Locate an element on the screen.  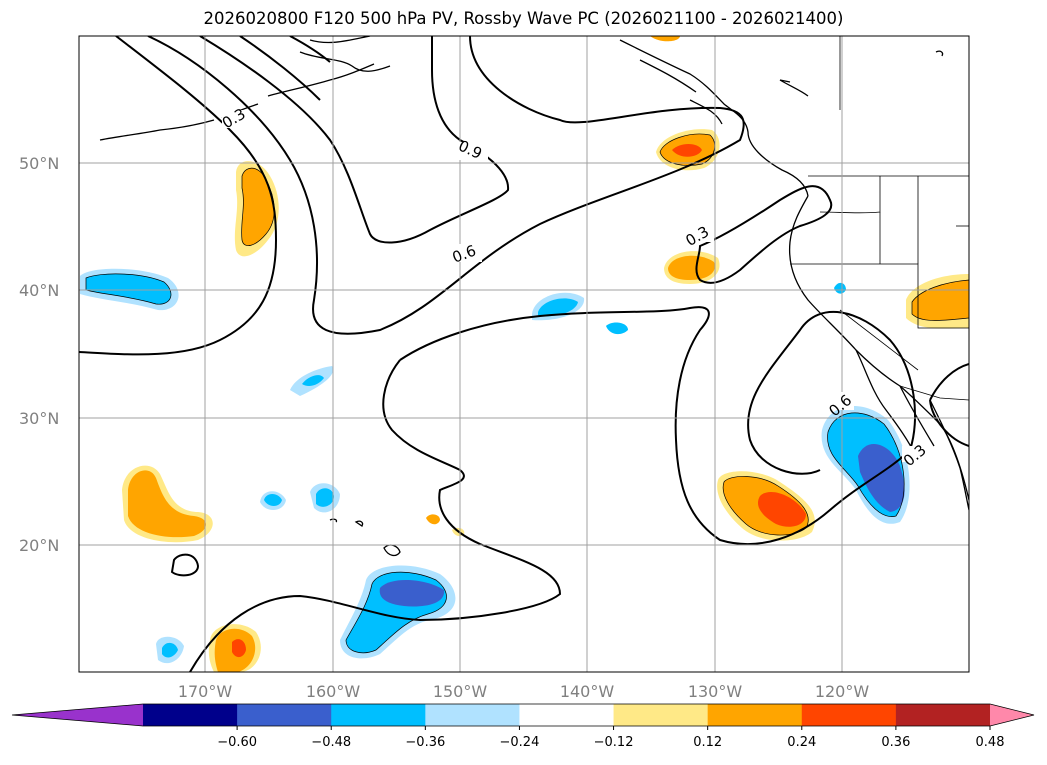
lat-label-40n: 40°N is located at coordinates (39, 290).